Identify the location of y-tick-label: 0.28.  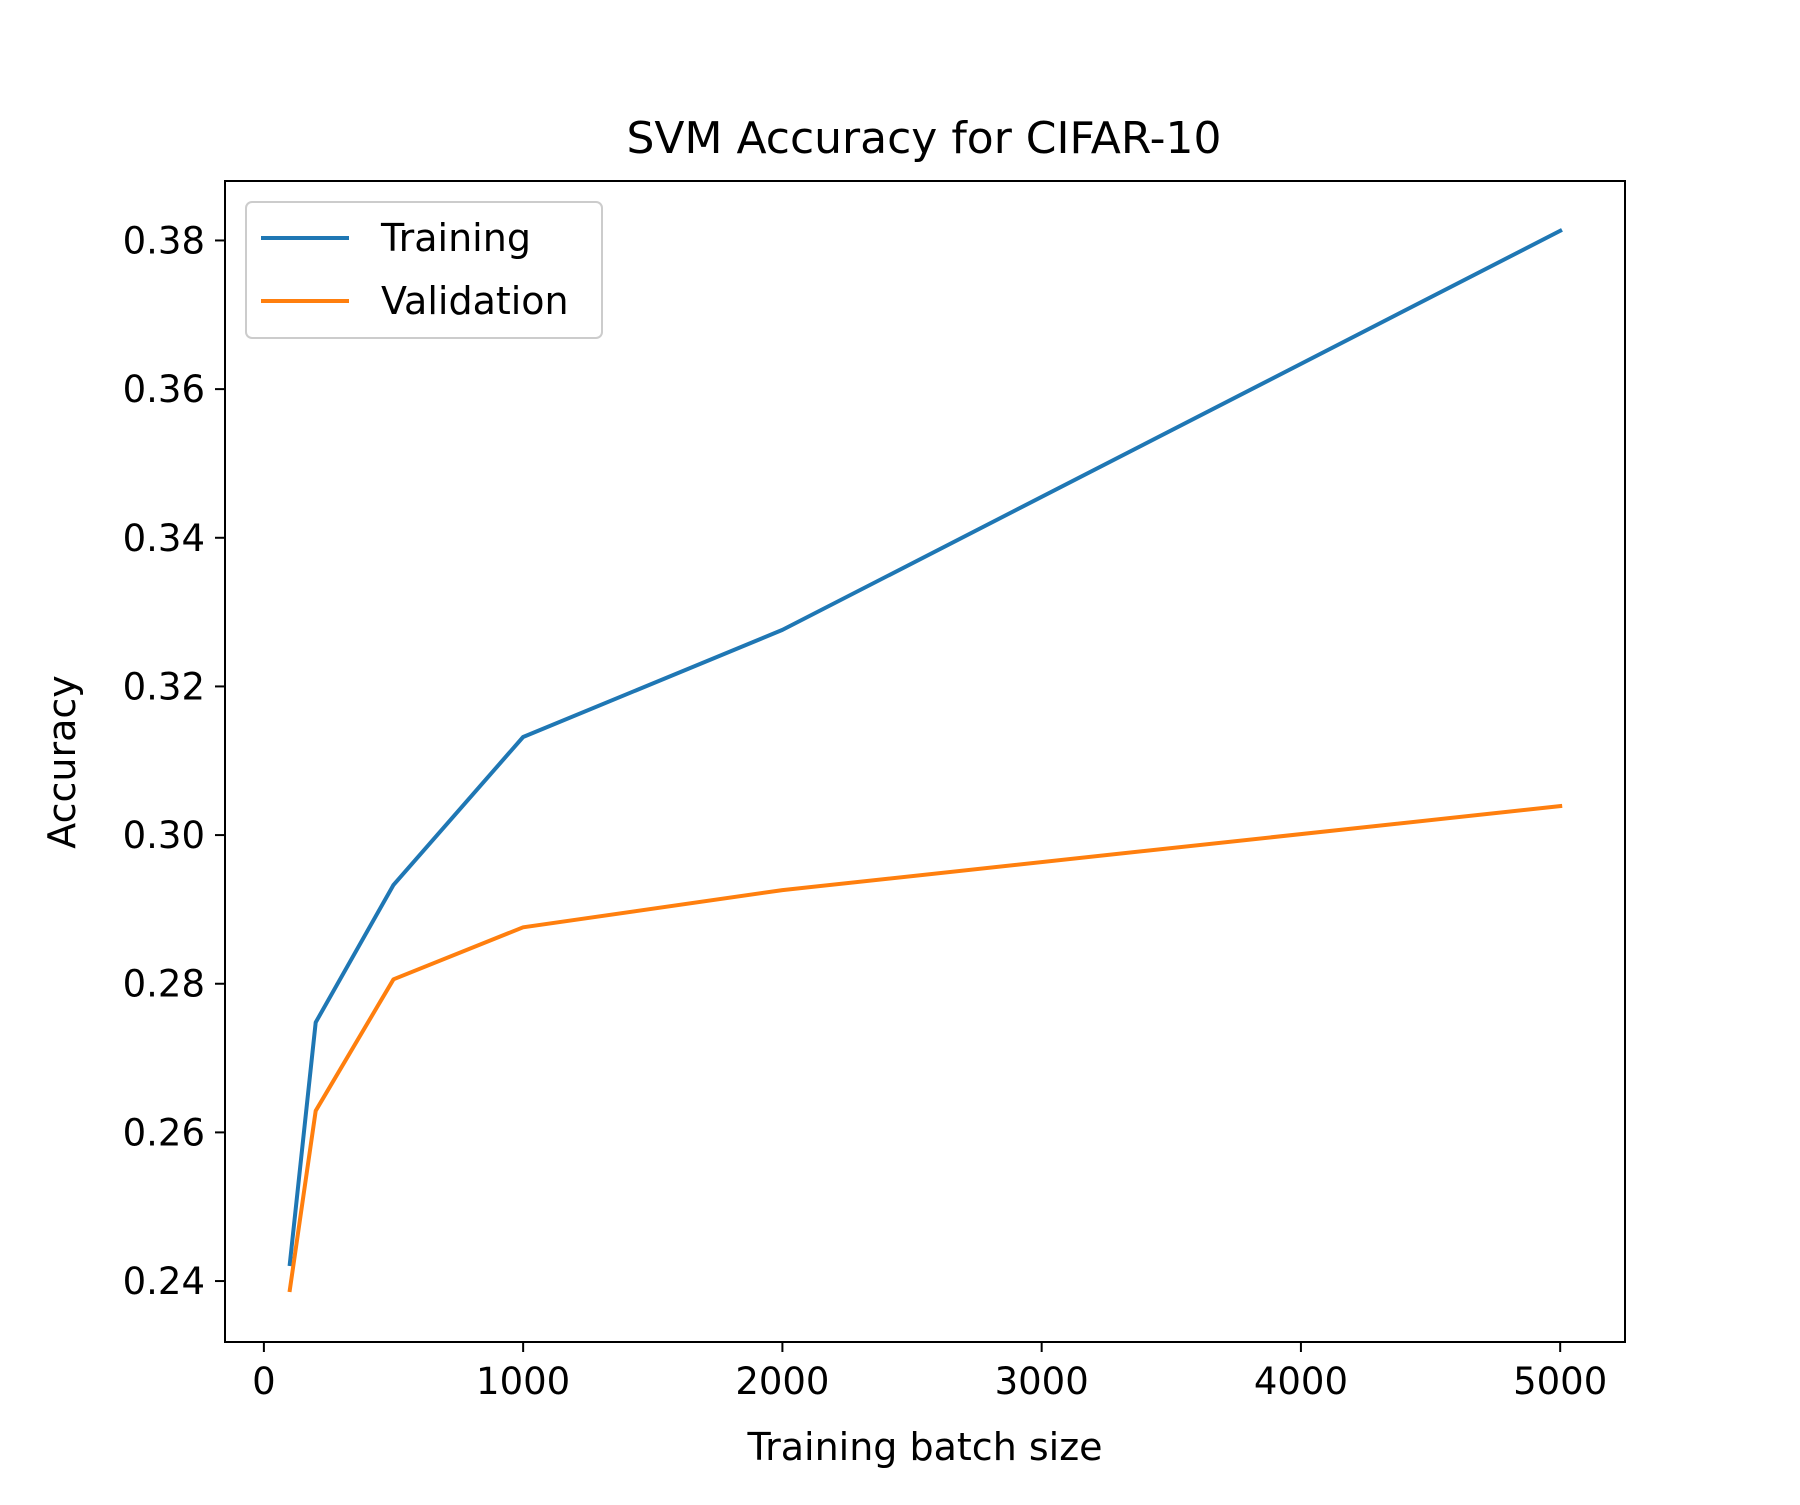
(164, 984).